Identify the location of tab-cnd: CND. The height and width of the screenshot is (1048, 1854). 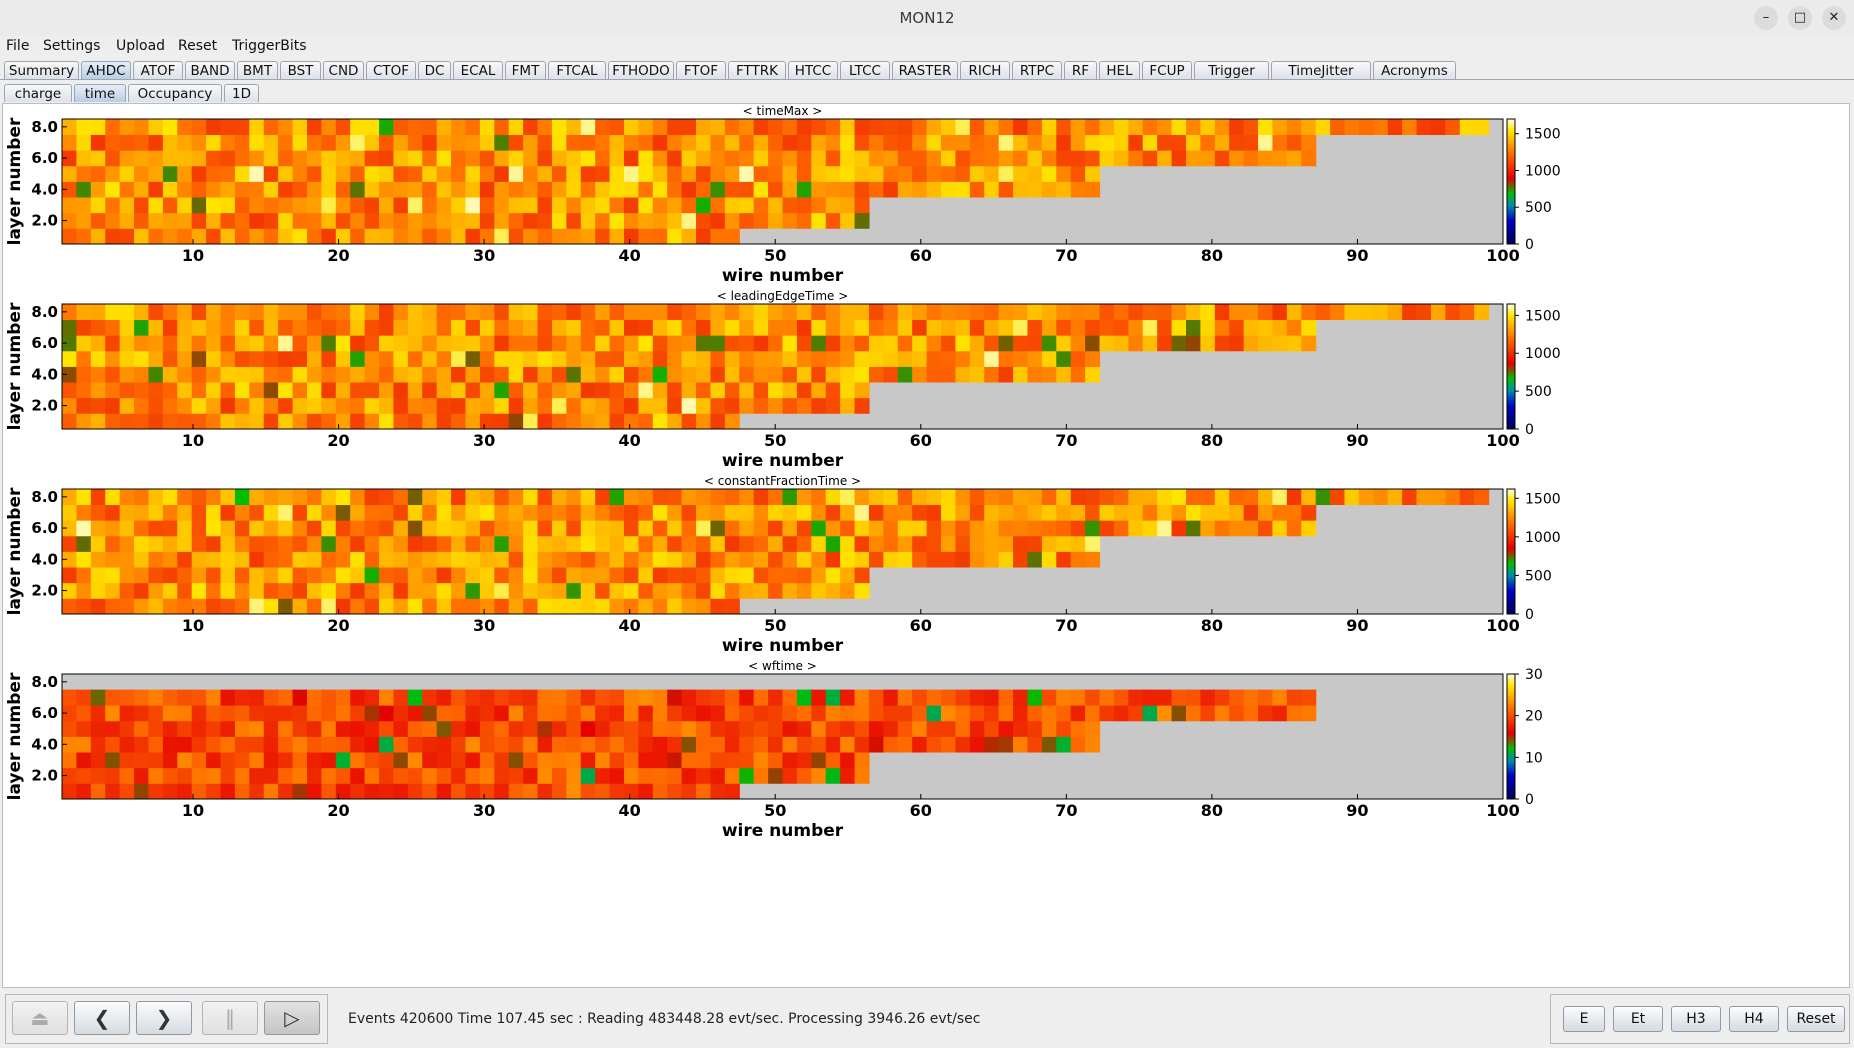
(343, 70).